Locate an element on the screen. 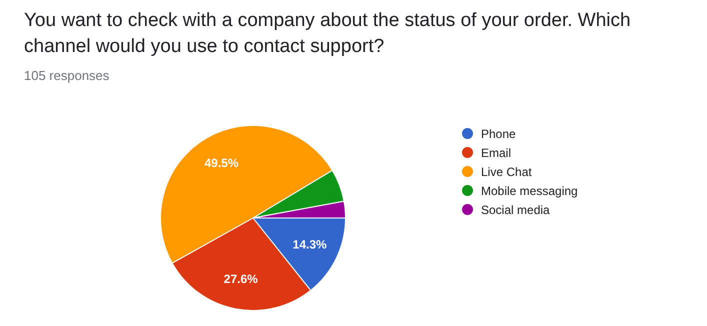 Image resolution: width=707 pixels, height=326 pixels. chart-subtitle: 105 responses is located at coordinates (67, 75).